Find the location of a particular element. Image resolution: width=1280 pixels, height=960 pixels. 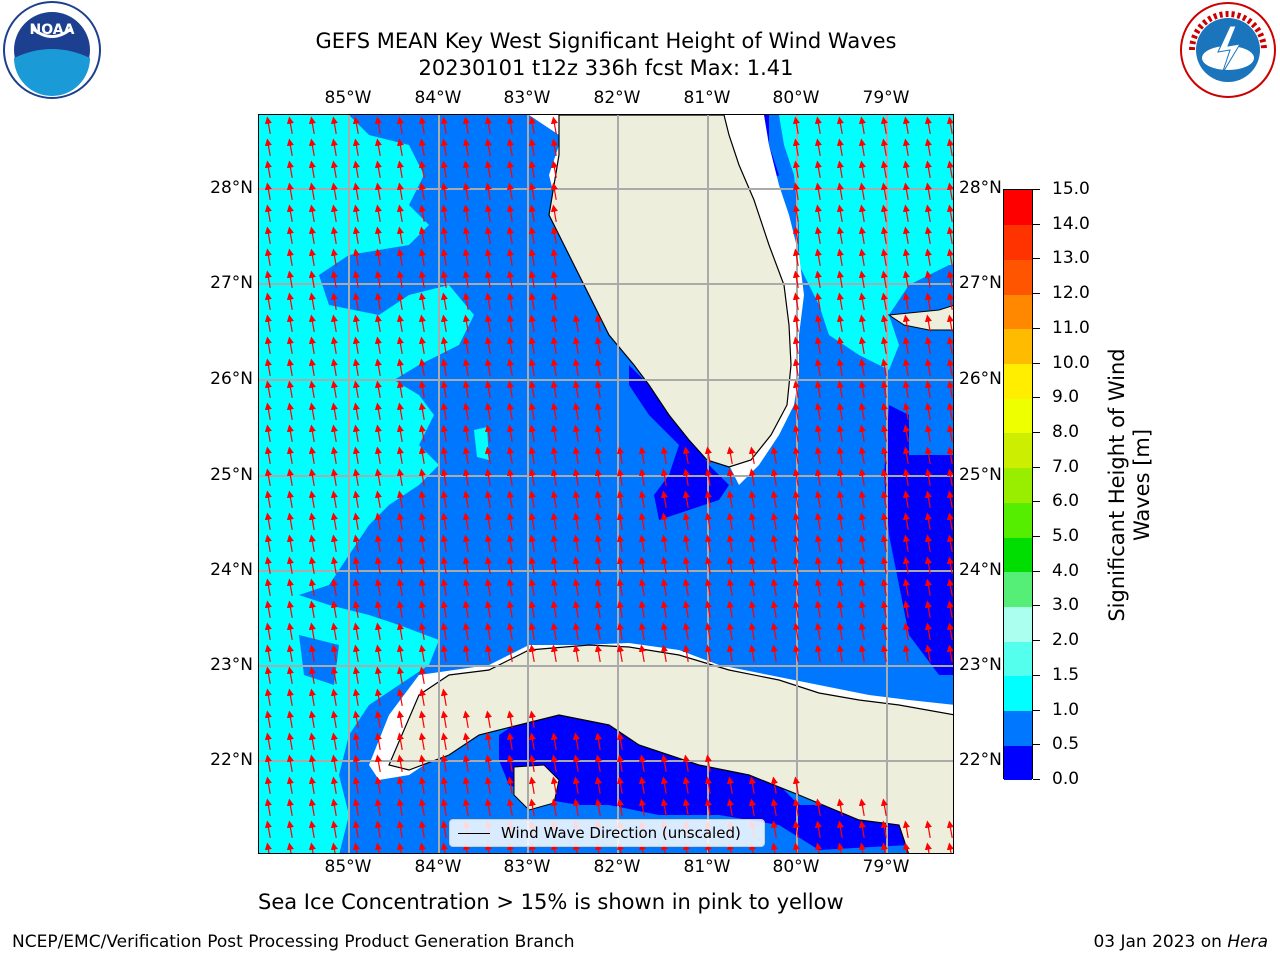

colorbar-tick-label: 9.0 is located at coordinates (1066, 397).